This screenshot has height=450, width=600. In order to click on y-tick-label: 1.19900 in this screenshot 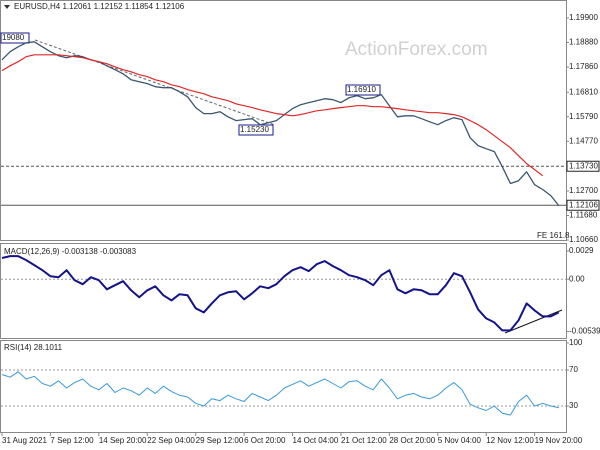, I will do `click(583, 17)`.